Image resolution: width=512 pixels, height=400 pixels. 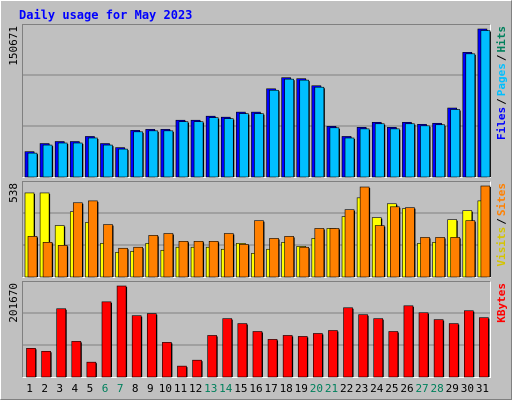 What do you see at coordinates (377, 388) in the screenshot?
I see `x-tick-label: 24` at bounding box center [377, 388].